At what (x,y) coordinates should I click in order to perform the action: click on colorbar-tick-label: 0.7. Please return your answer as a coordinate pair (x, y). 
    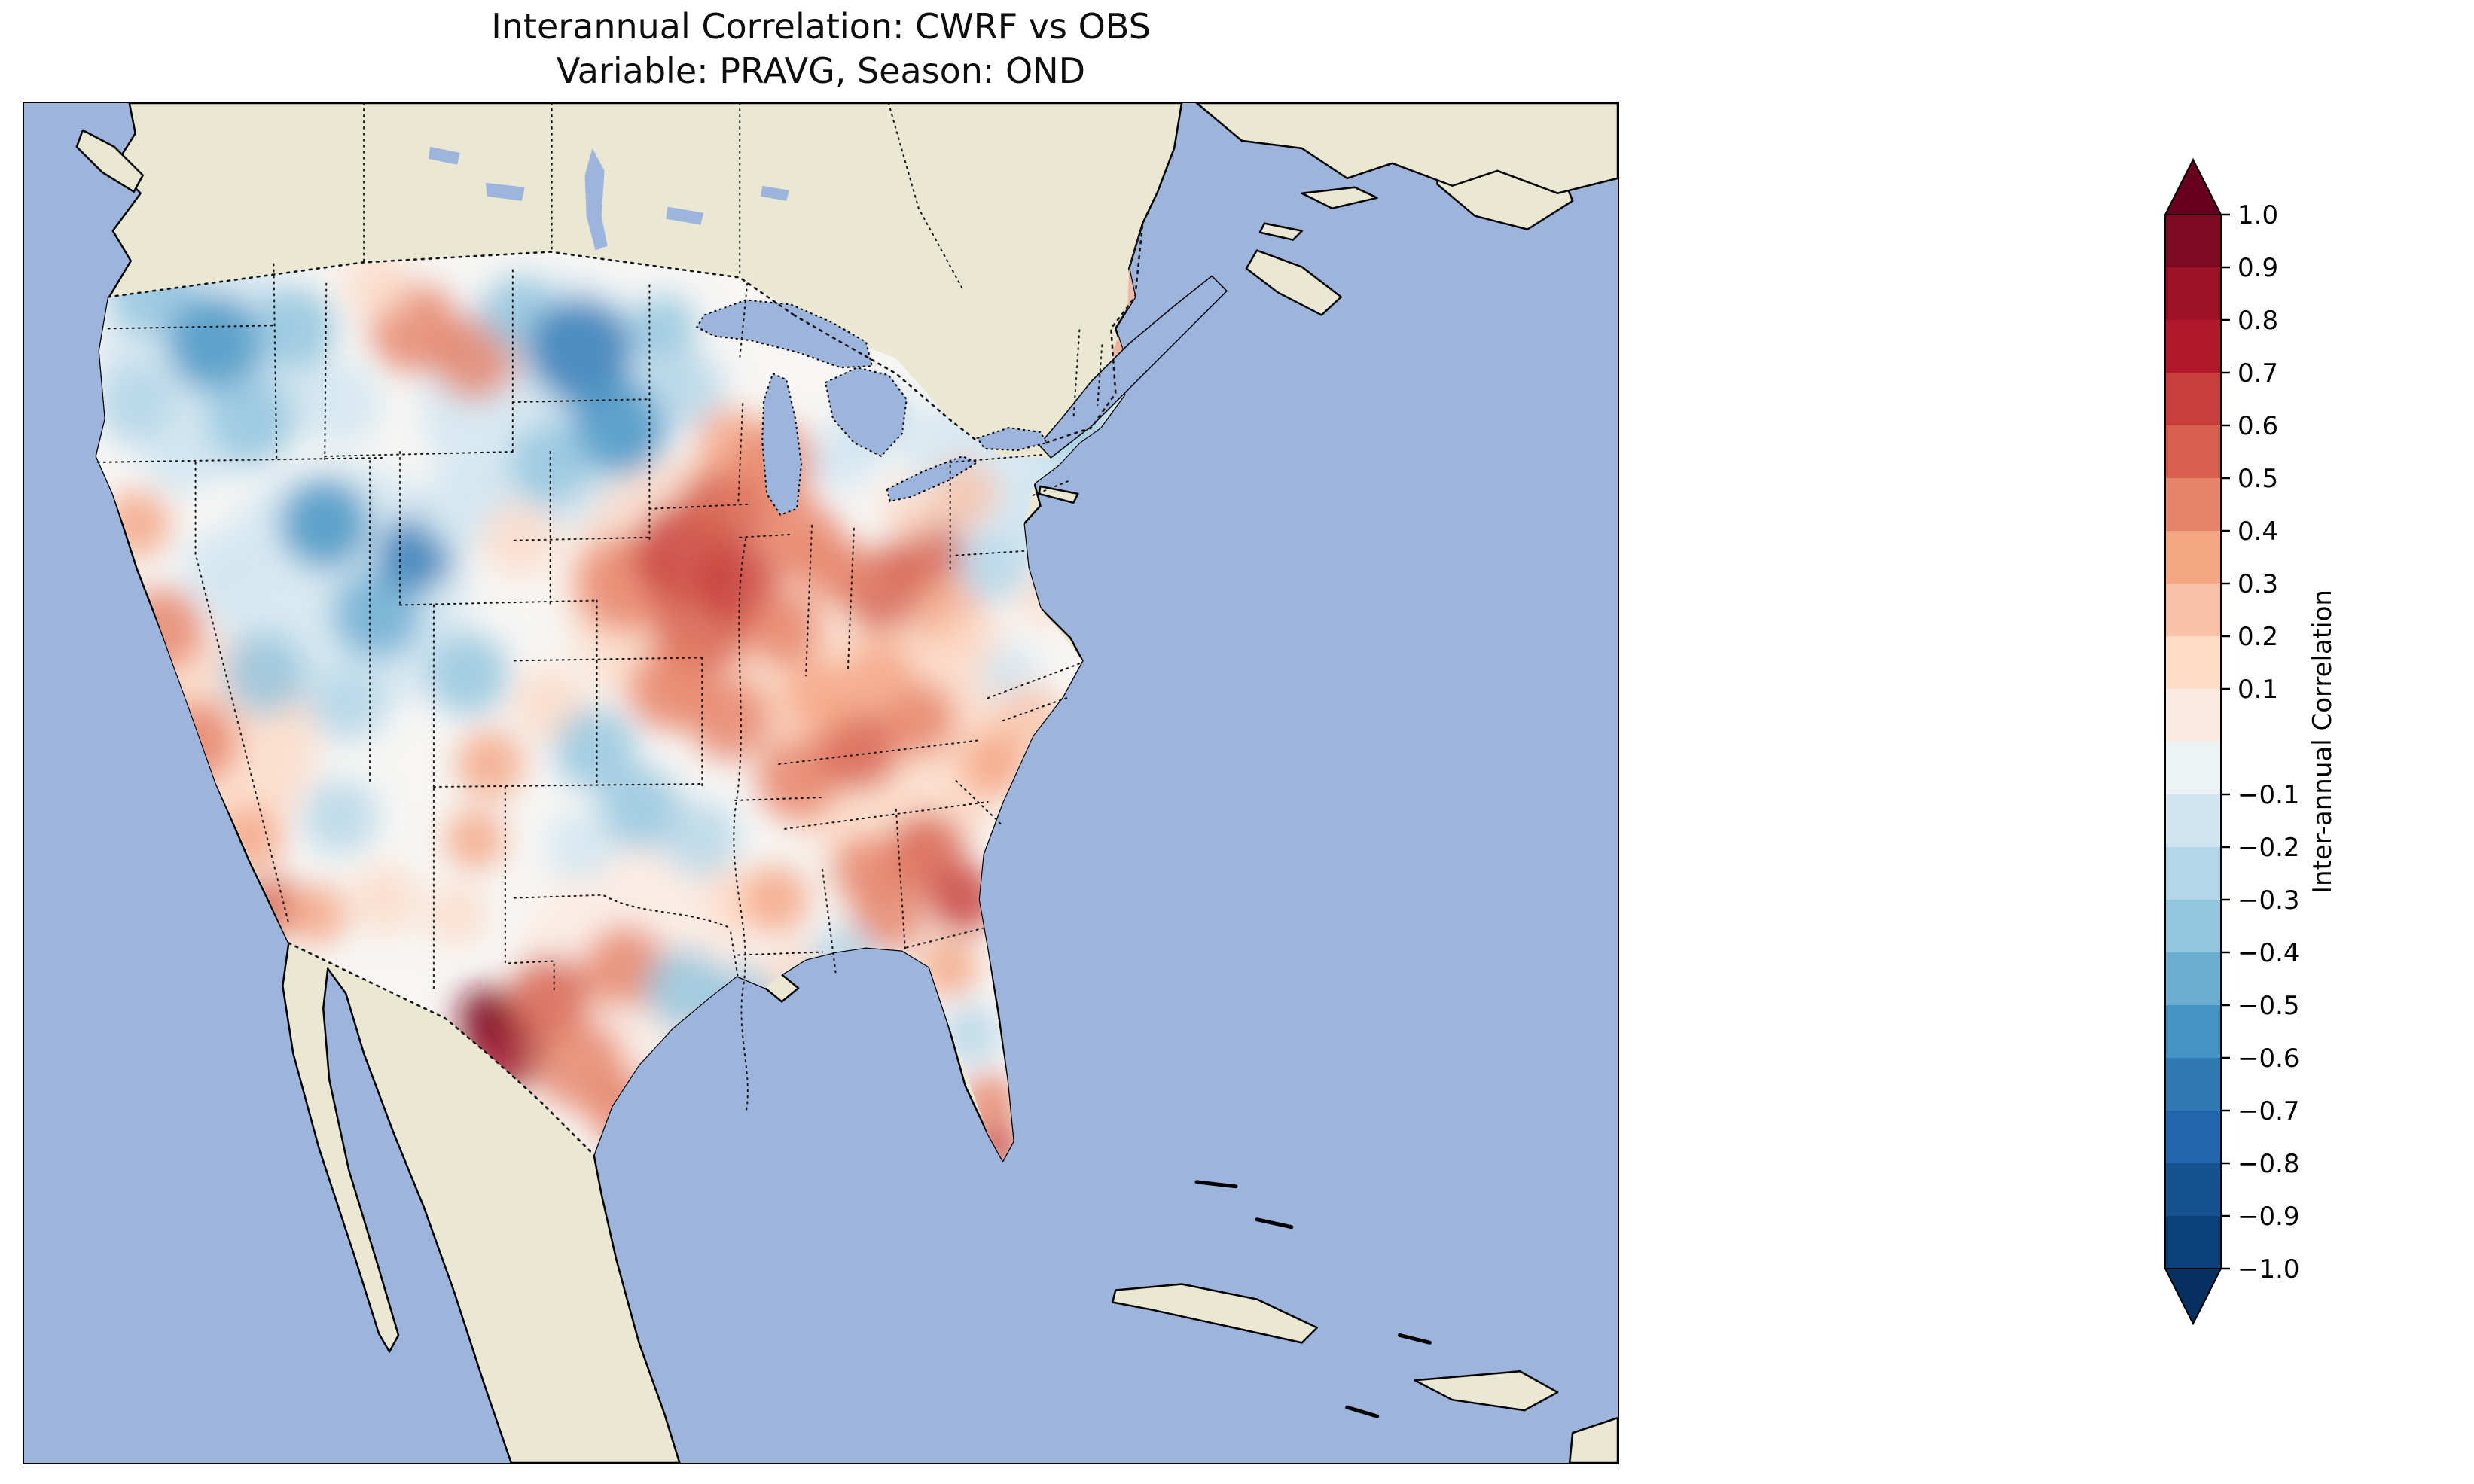
    Looking at the image, I should click on (2258, 373).